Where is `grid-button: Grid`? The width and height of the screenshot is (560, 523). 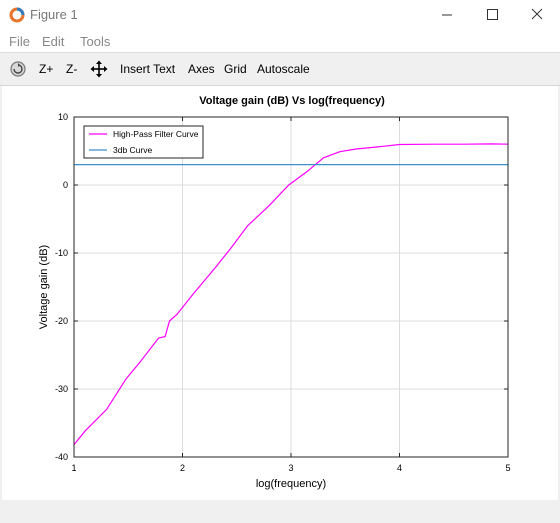
grid-button: Grid is located at coordinates (235, 69).